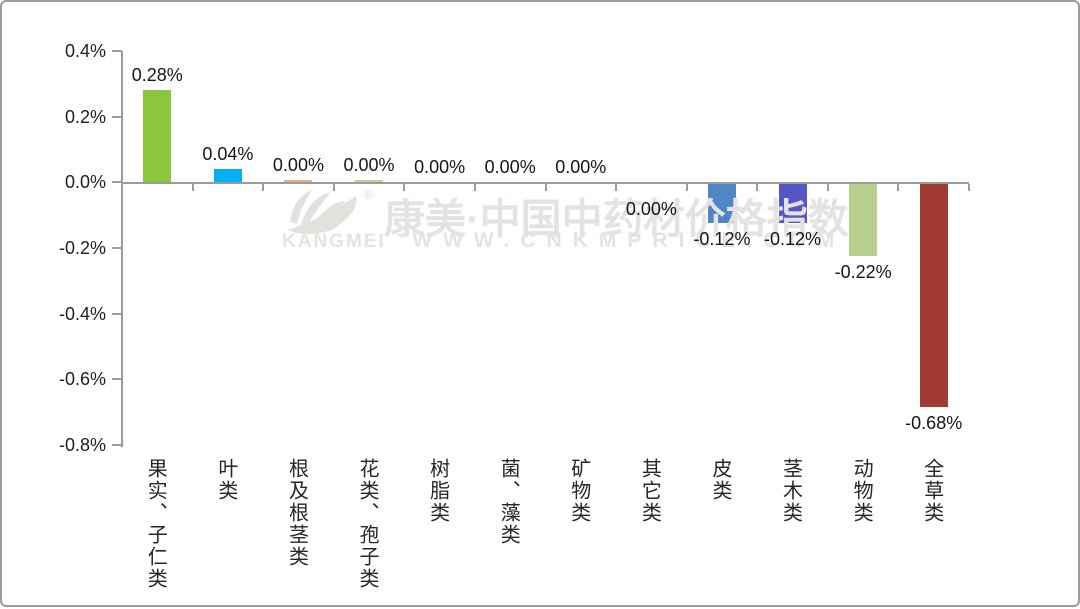  What do you see at coordinates (721, 204) in the screenshot?
I see `bar-皮类` at bounding box center [721, 204].